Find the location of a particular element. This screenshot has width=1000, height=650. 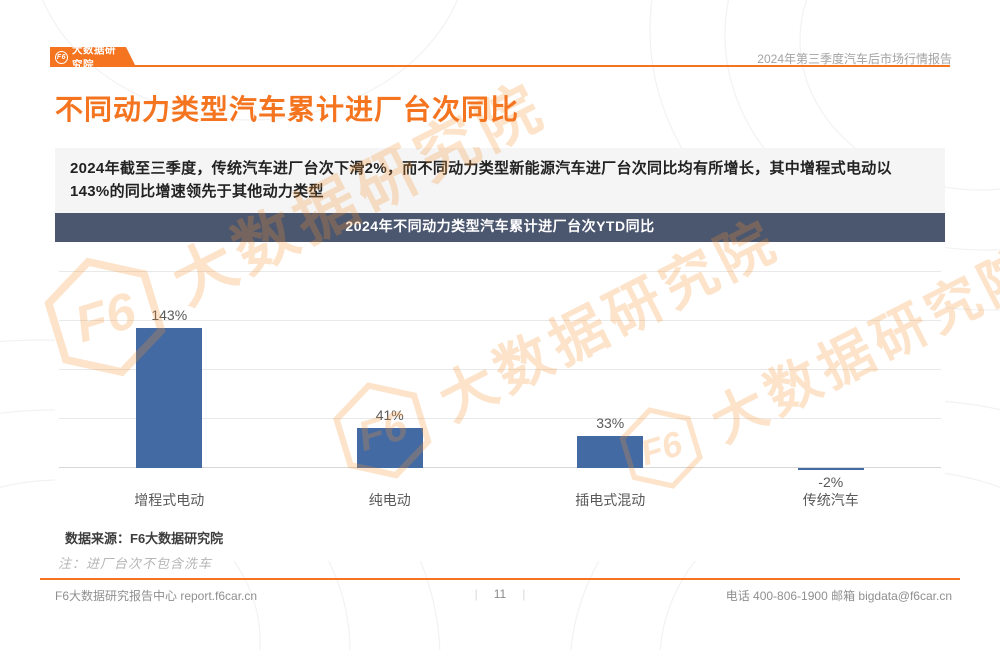

bar-column: 33% is located at coordinates (610, 362).